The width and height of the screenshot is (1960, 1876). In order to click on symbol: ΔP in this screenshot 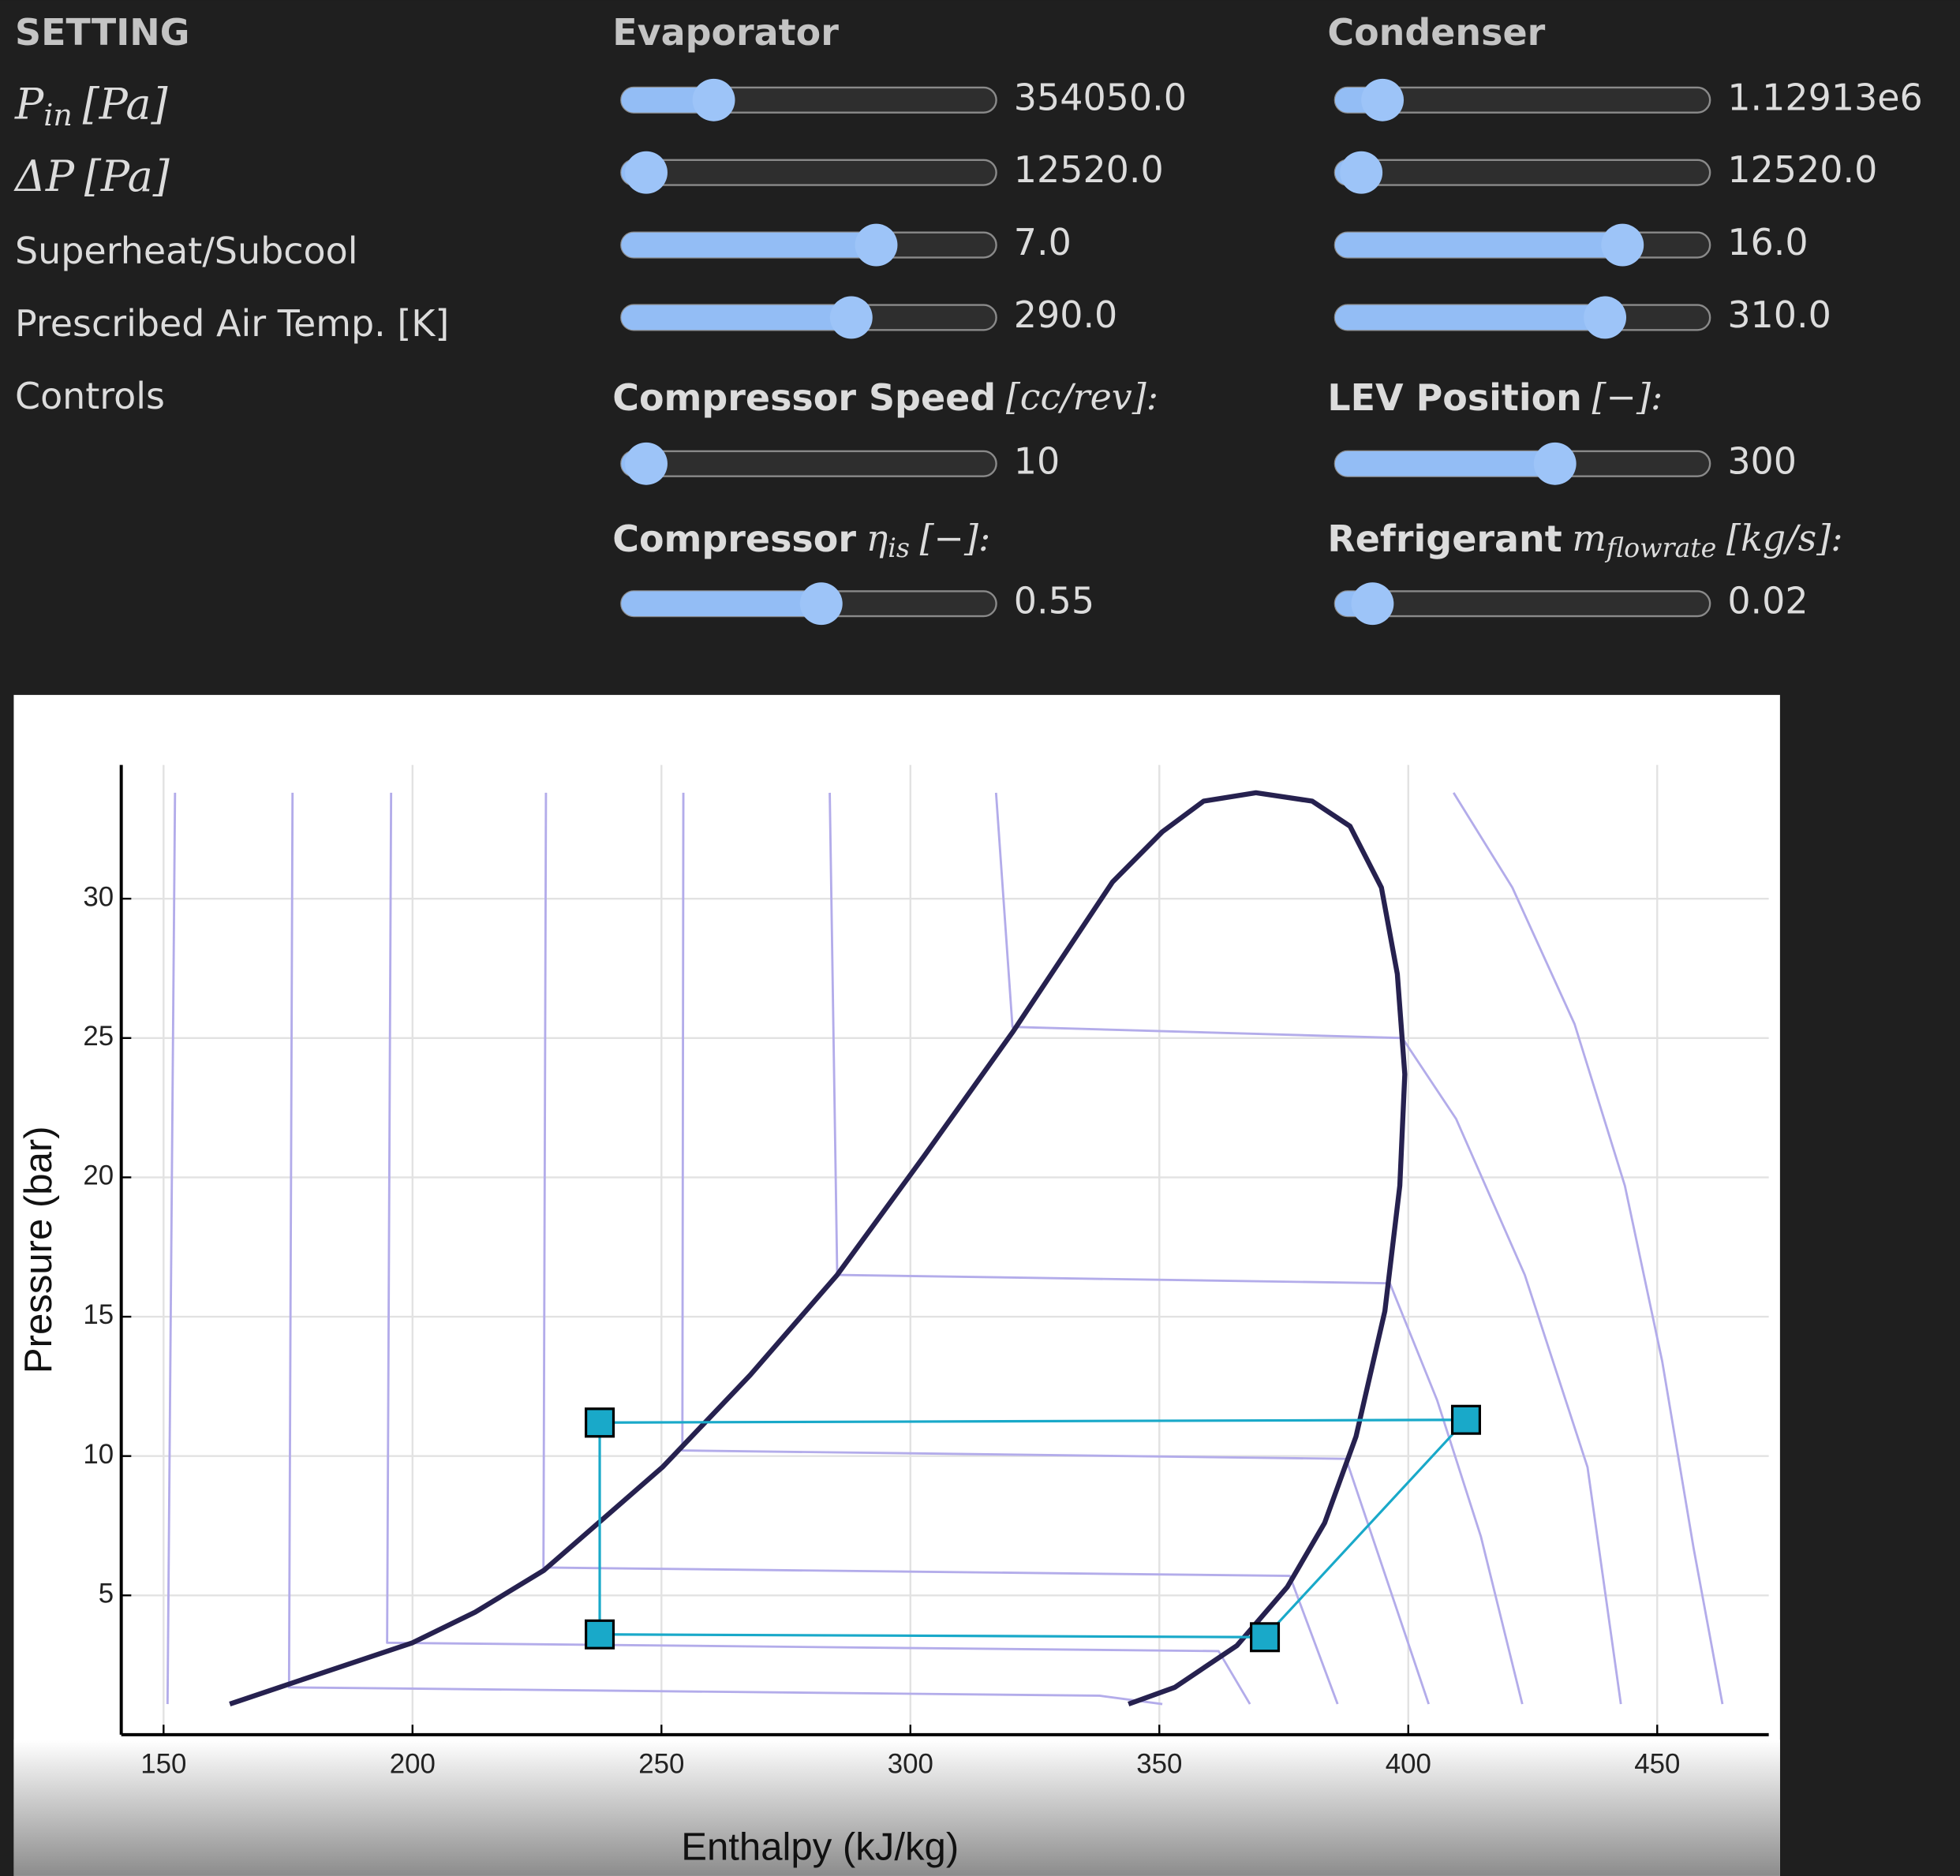, I will do `click(44, 176)`.